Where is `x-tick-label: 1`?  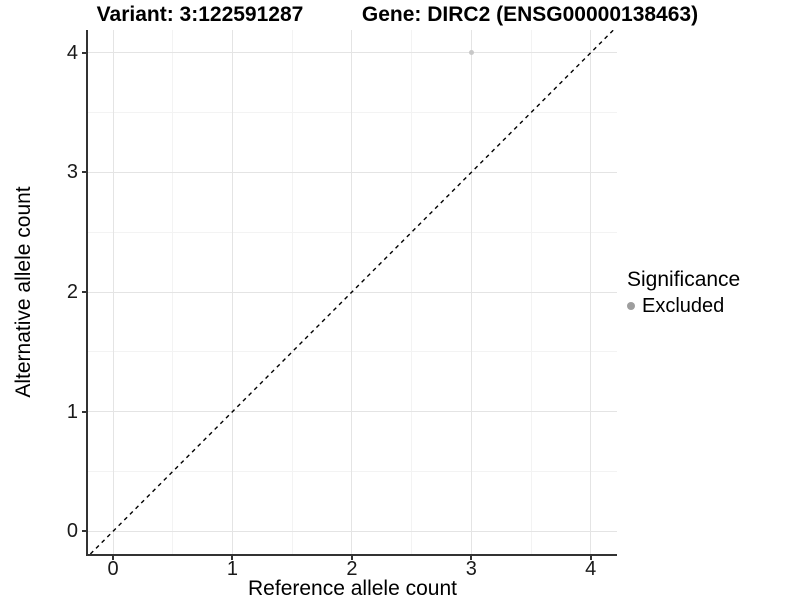 x-tick-label: 1 is located at coordinates (232, 569).